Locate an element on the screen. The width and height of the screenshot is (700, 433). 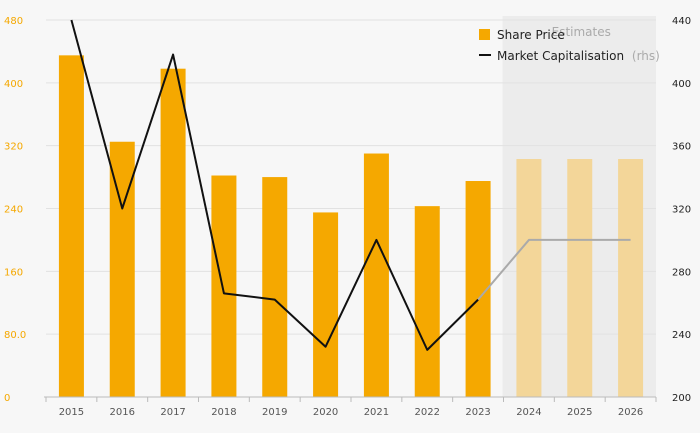
y-right-tick-label: 400 is located at coordinates (681, 84).